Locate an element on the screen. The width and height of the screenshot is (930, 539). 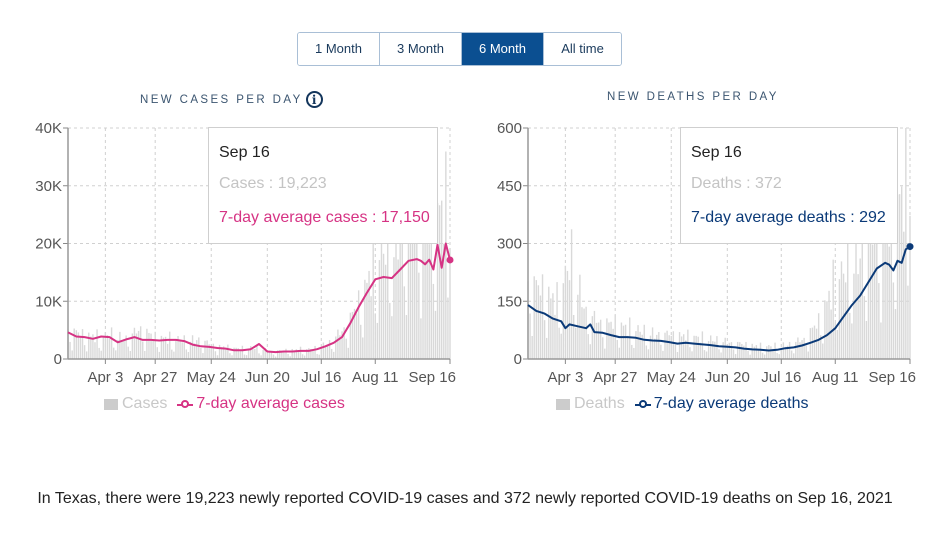
range-all-time-button: All time is located at coordinates (582, 49).